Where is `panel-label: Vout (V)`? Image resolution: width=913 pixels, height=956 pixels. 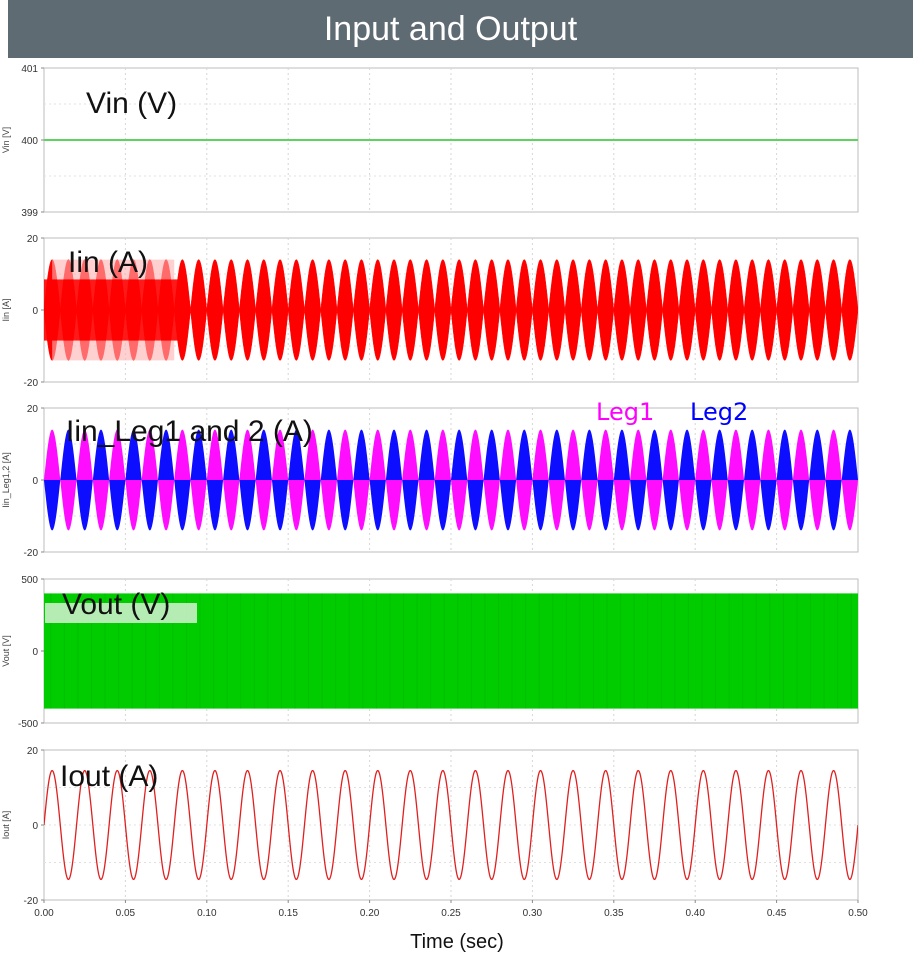
panel-label: Vout (V) is located at coordinates (116, 604).